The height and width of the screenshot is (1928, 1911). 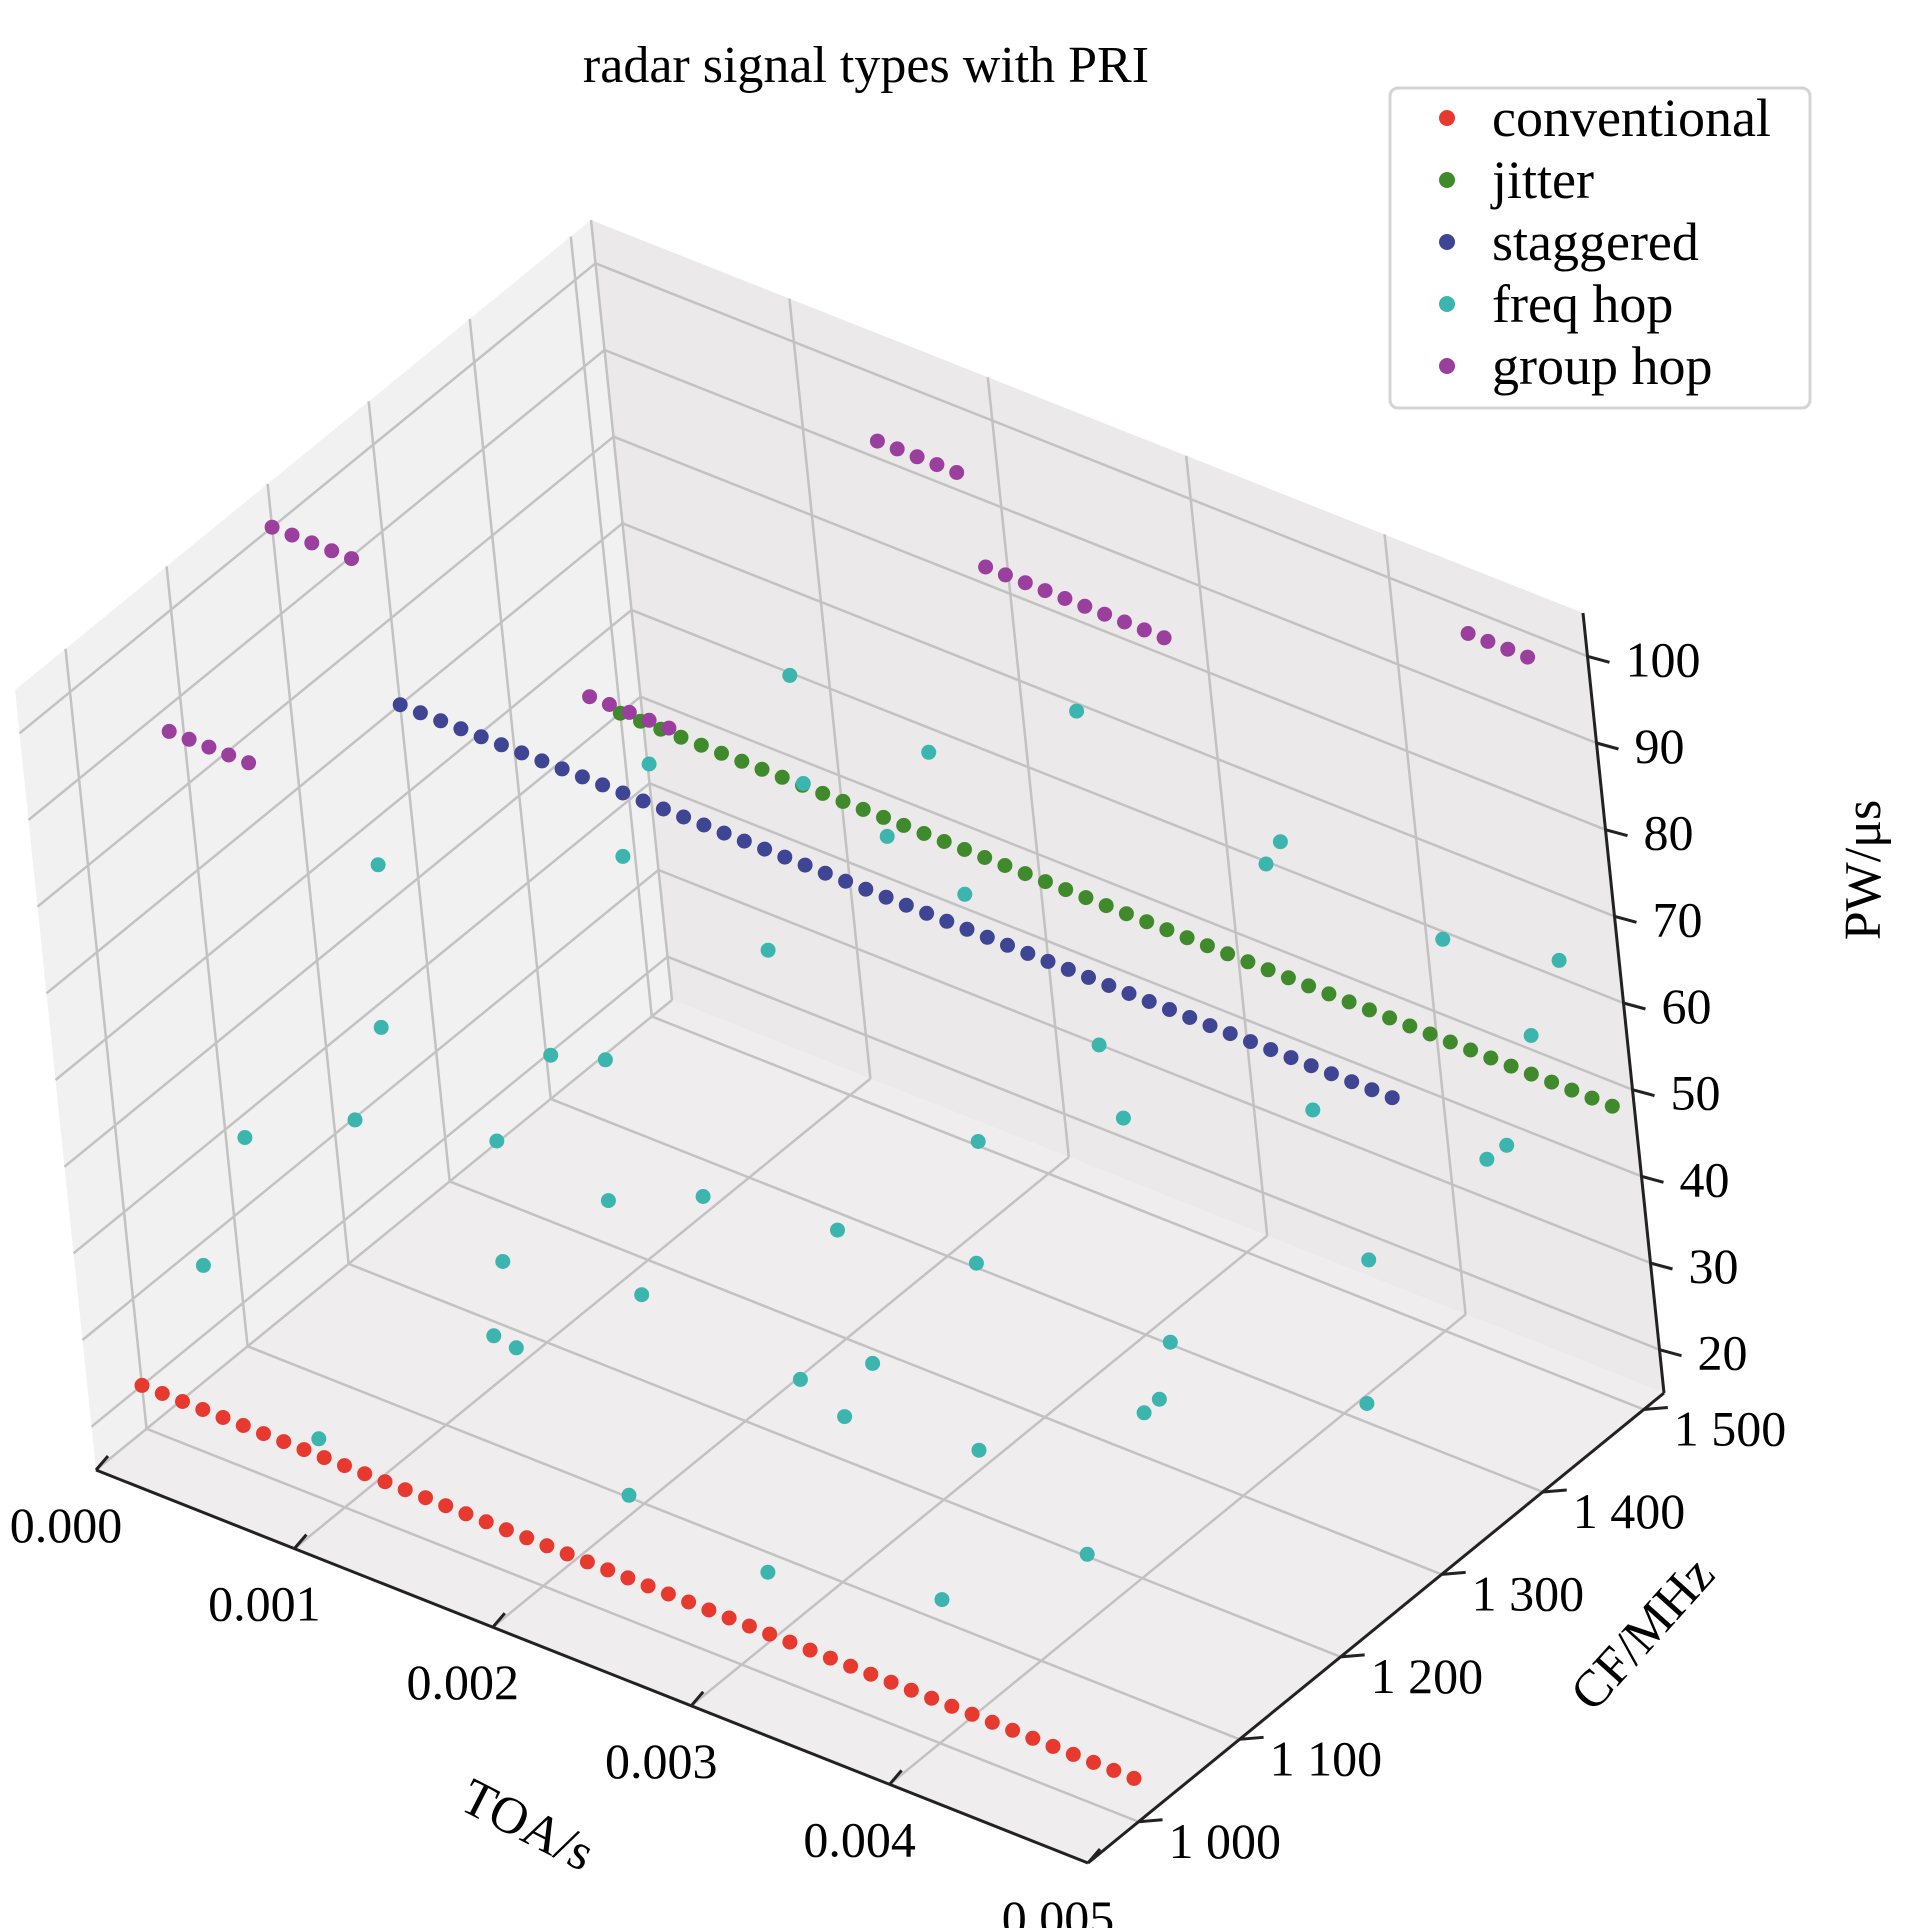 What do you see at coordinates (1678, 919) in the screenshot?
I see `z-tick-label: 70` at bounding box center [1678, 919].